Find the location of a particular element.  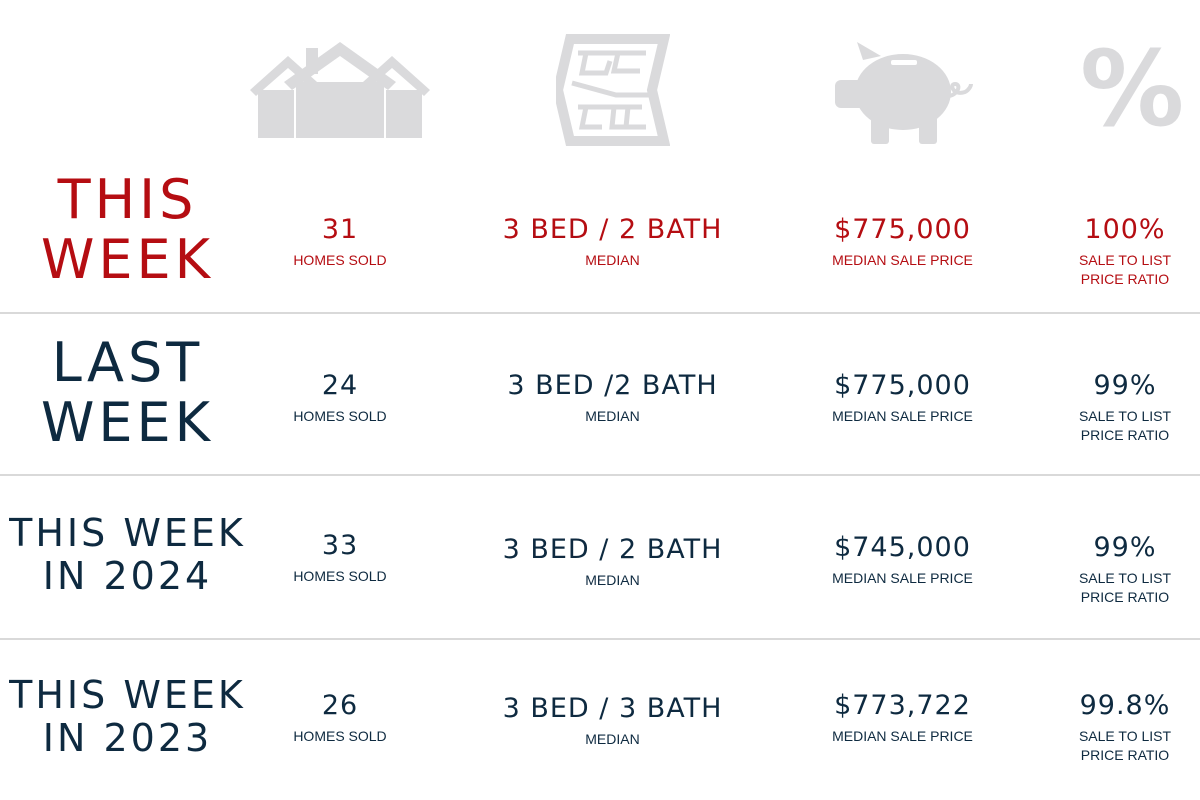

median-price-stat: $773,722 MEDIAN SALE PRICE is located at coordinates (902, 718).